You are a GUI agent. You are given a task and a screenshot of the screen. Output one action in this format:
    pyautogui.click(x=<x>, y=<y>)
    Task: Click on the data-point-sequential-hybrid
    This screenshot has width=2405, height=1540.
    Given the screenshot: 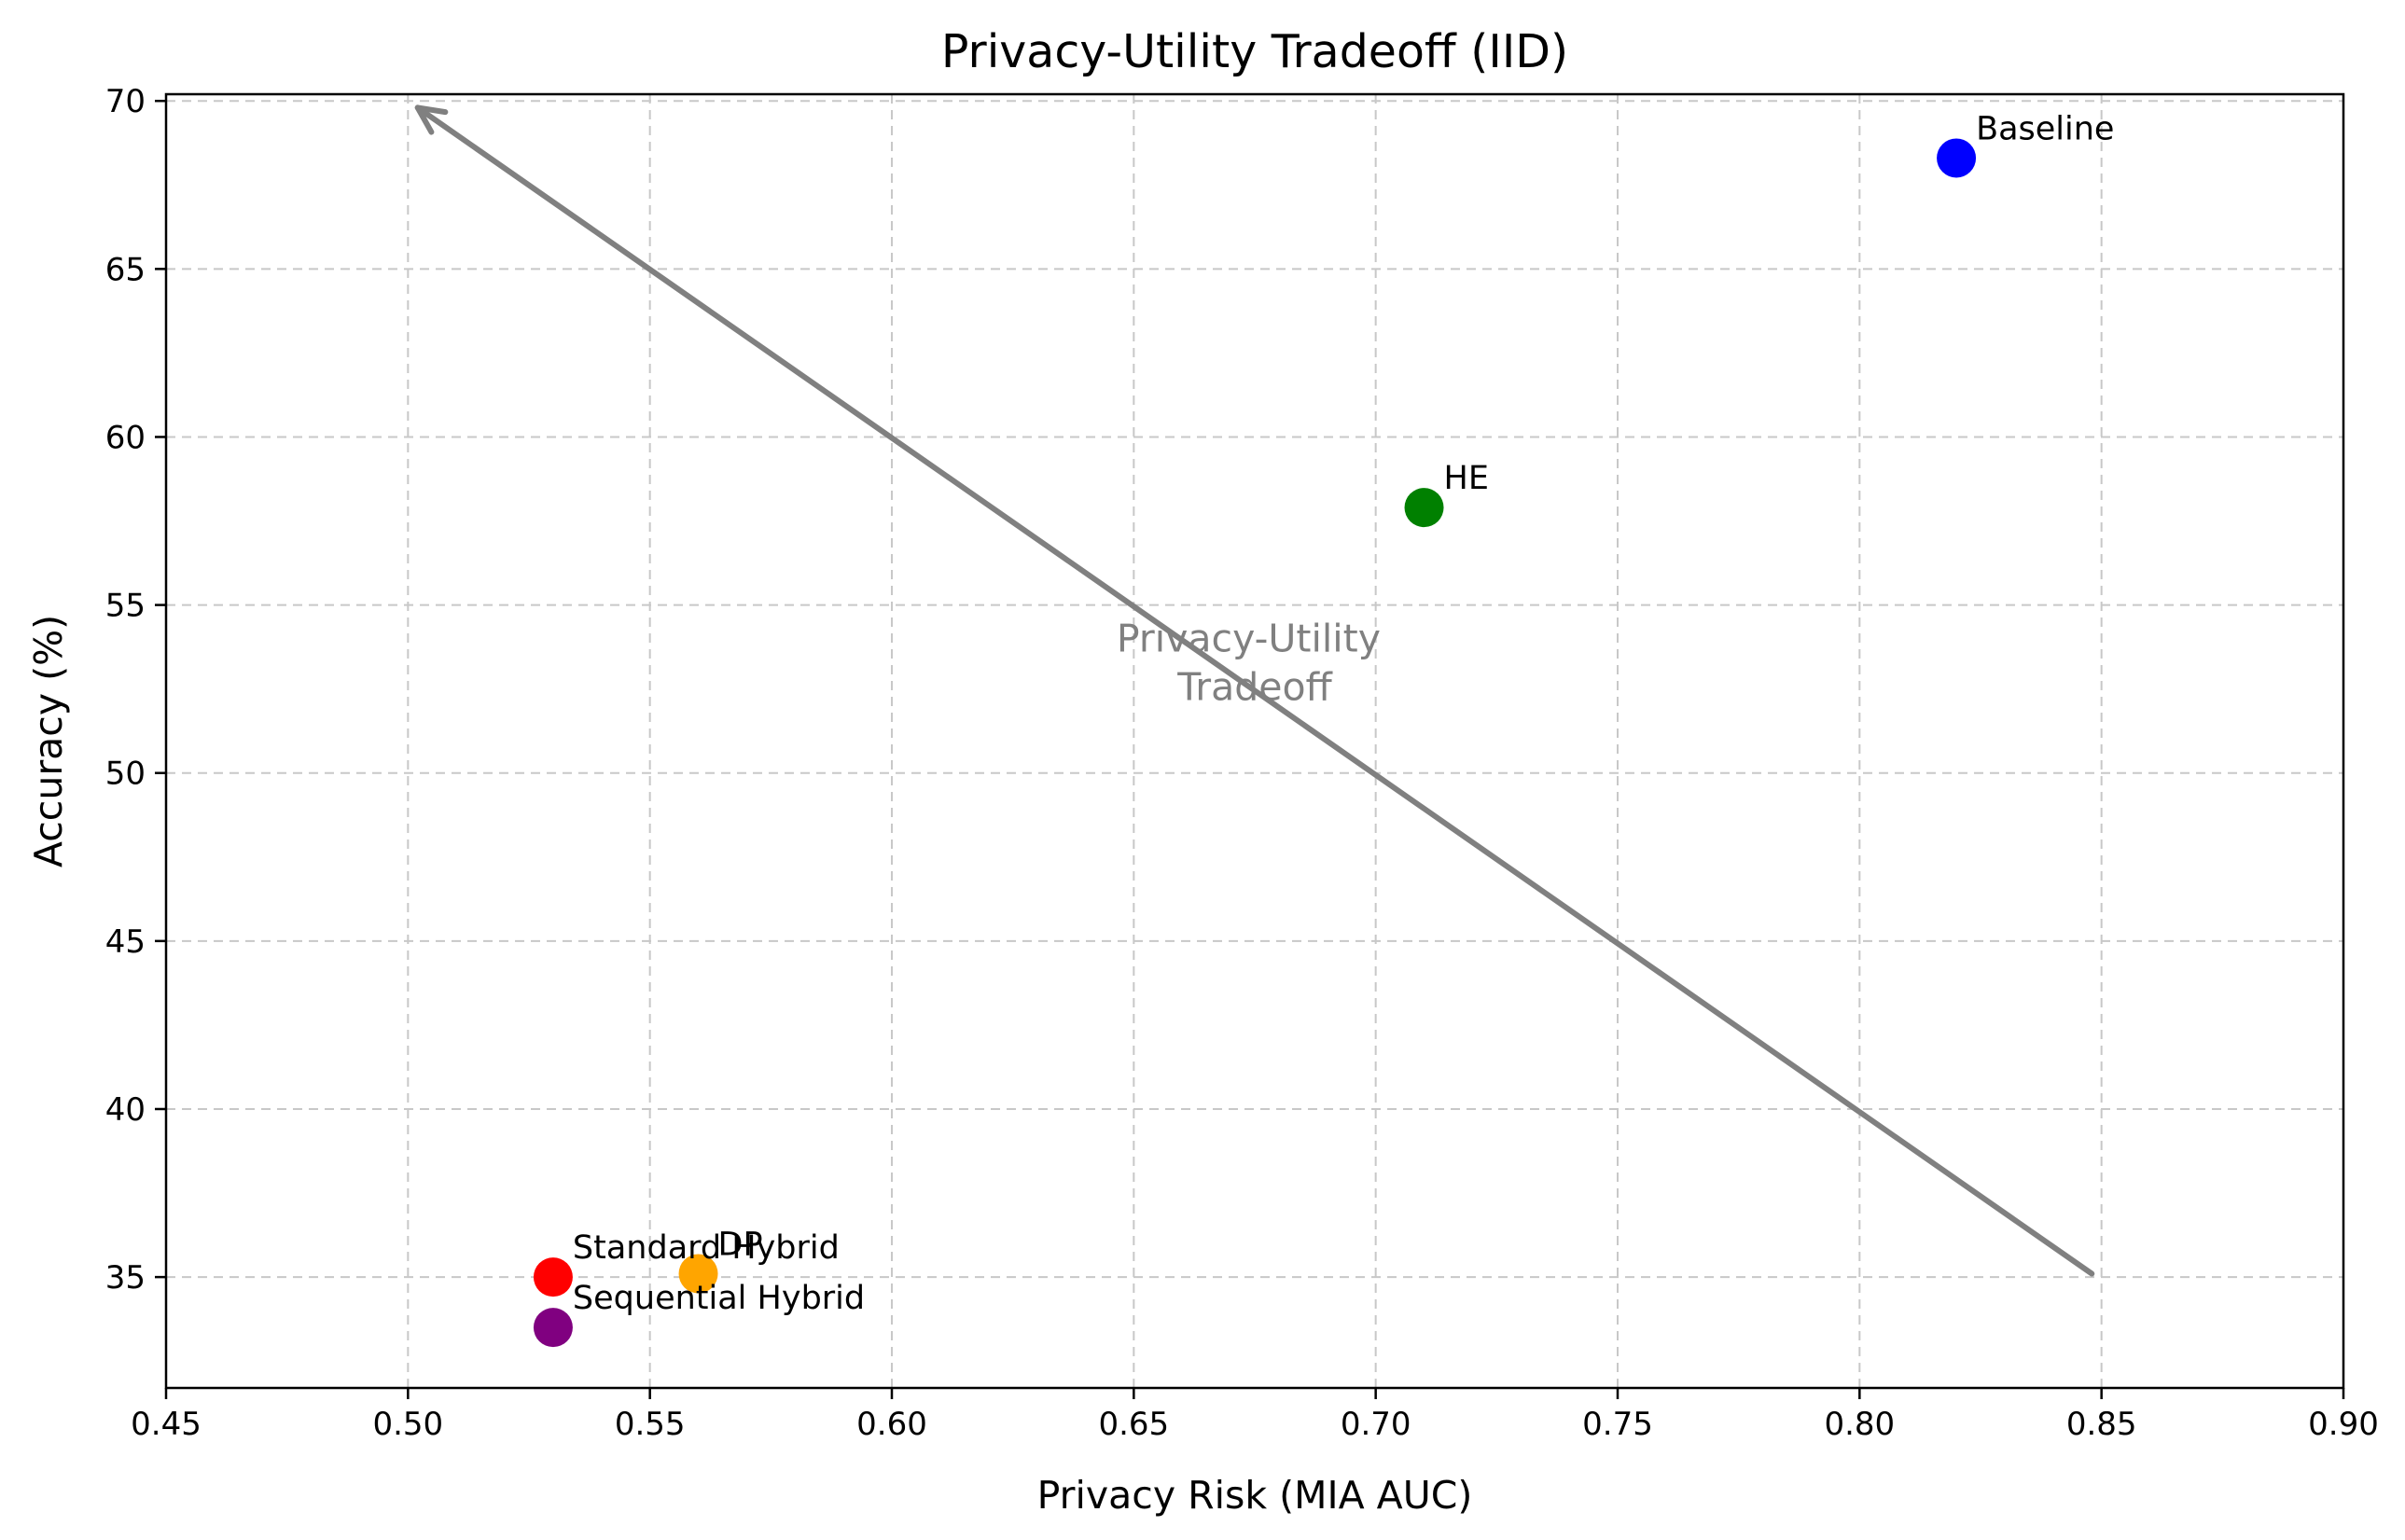 What is the action you would take?
    pyautogui.click(x=553, y=1328)
    